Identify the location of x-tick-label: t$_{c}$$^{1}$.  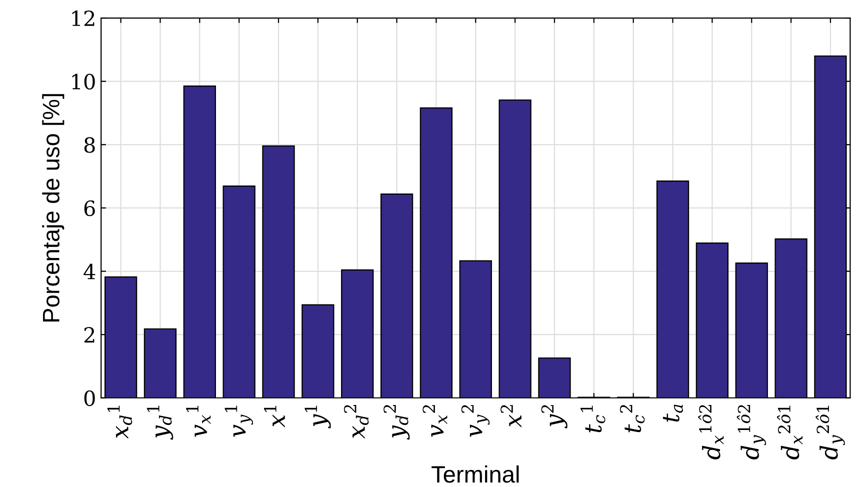
(593, 419).